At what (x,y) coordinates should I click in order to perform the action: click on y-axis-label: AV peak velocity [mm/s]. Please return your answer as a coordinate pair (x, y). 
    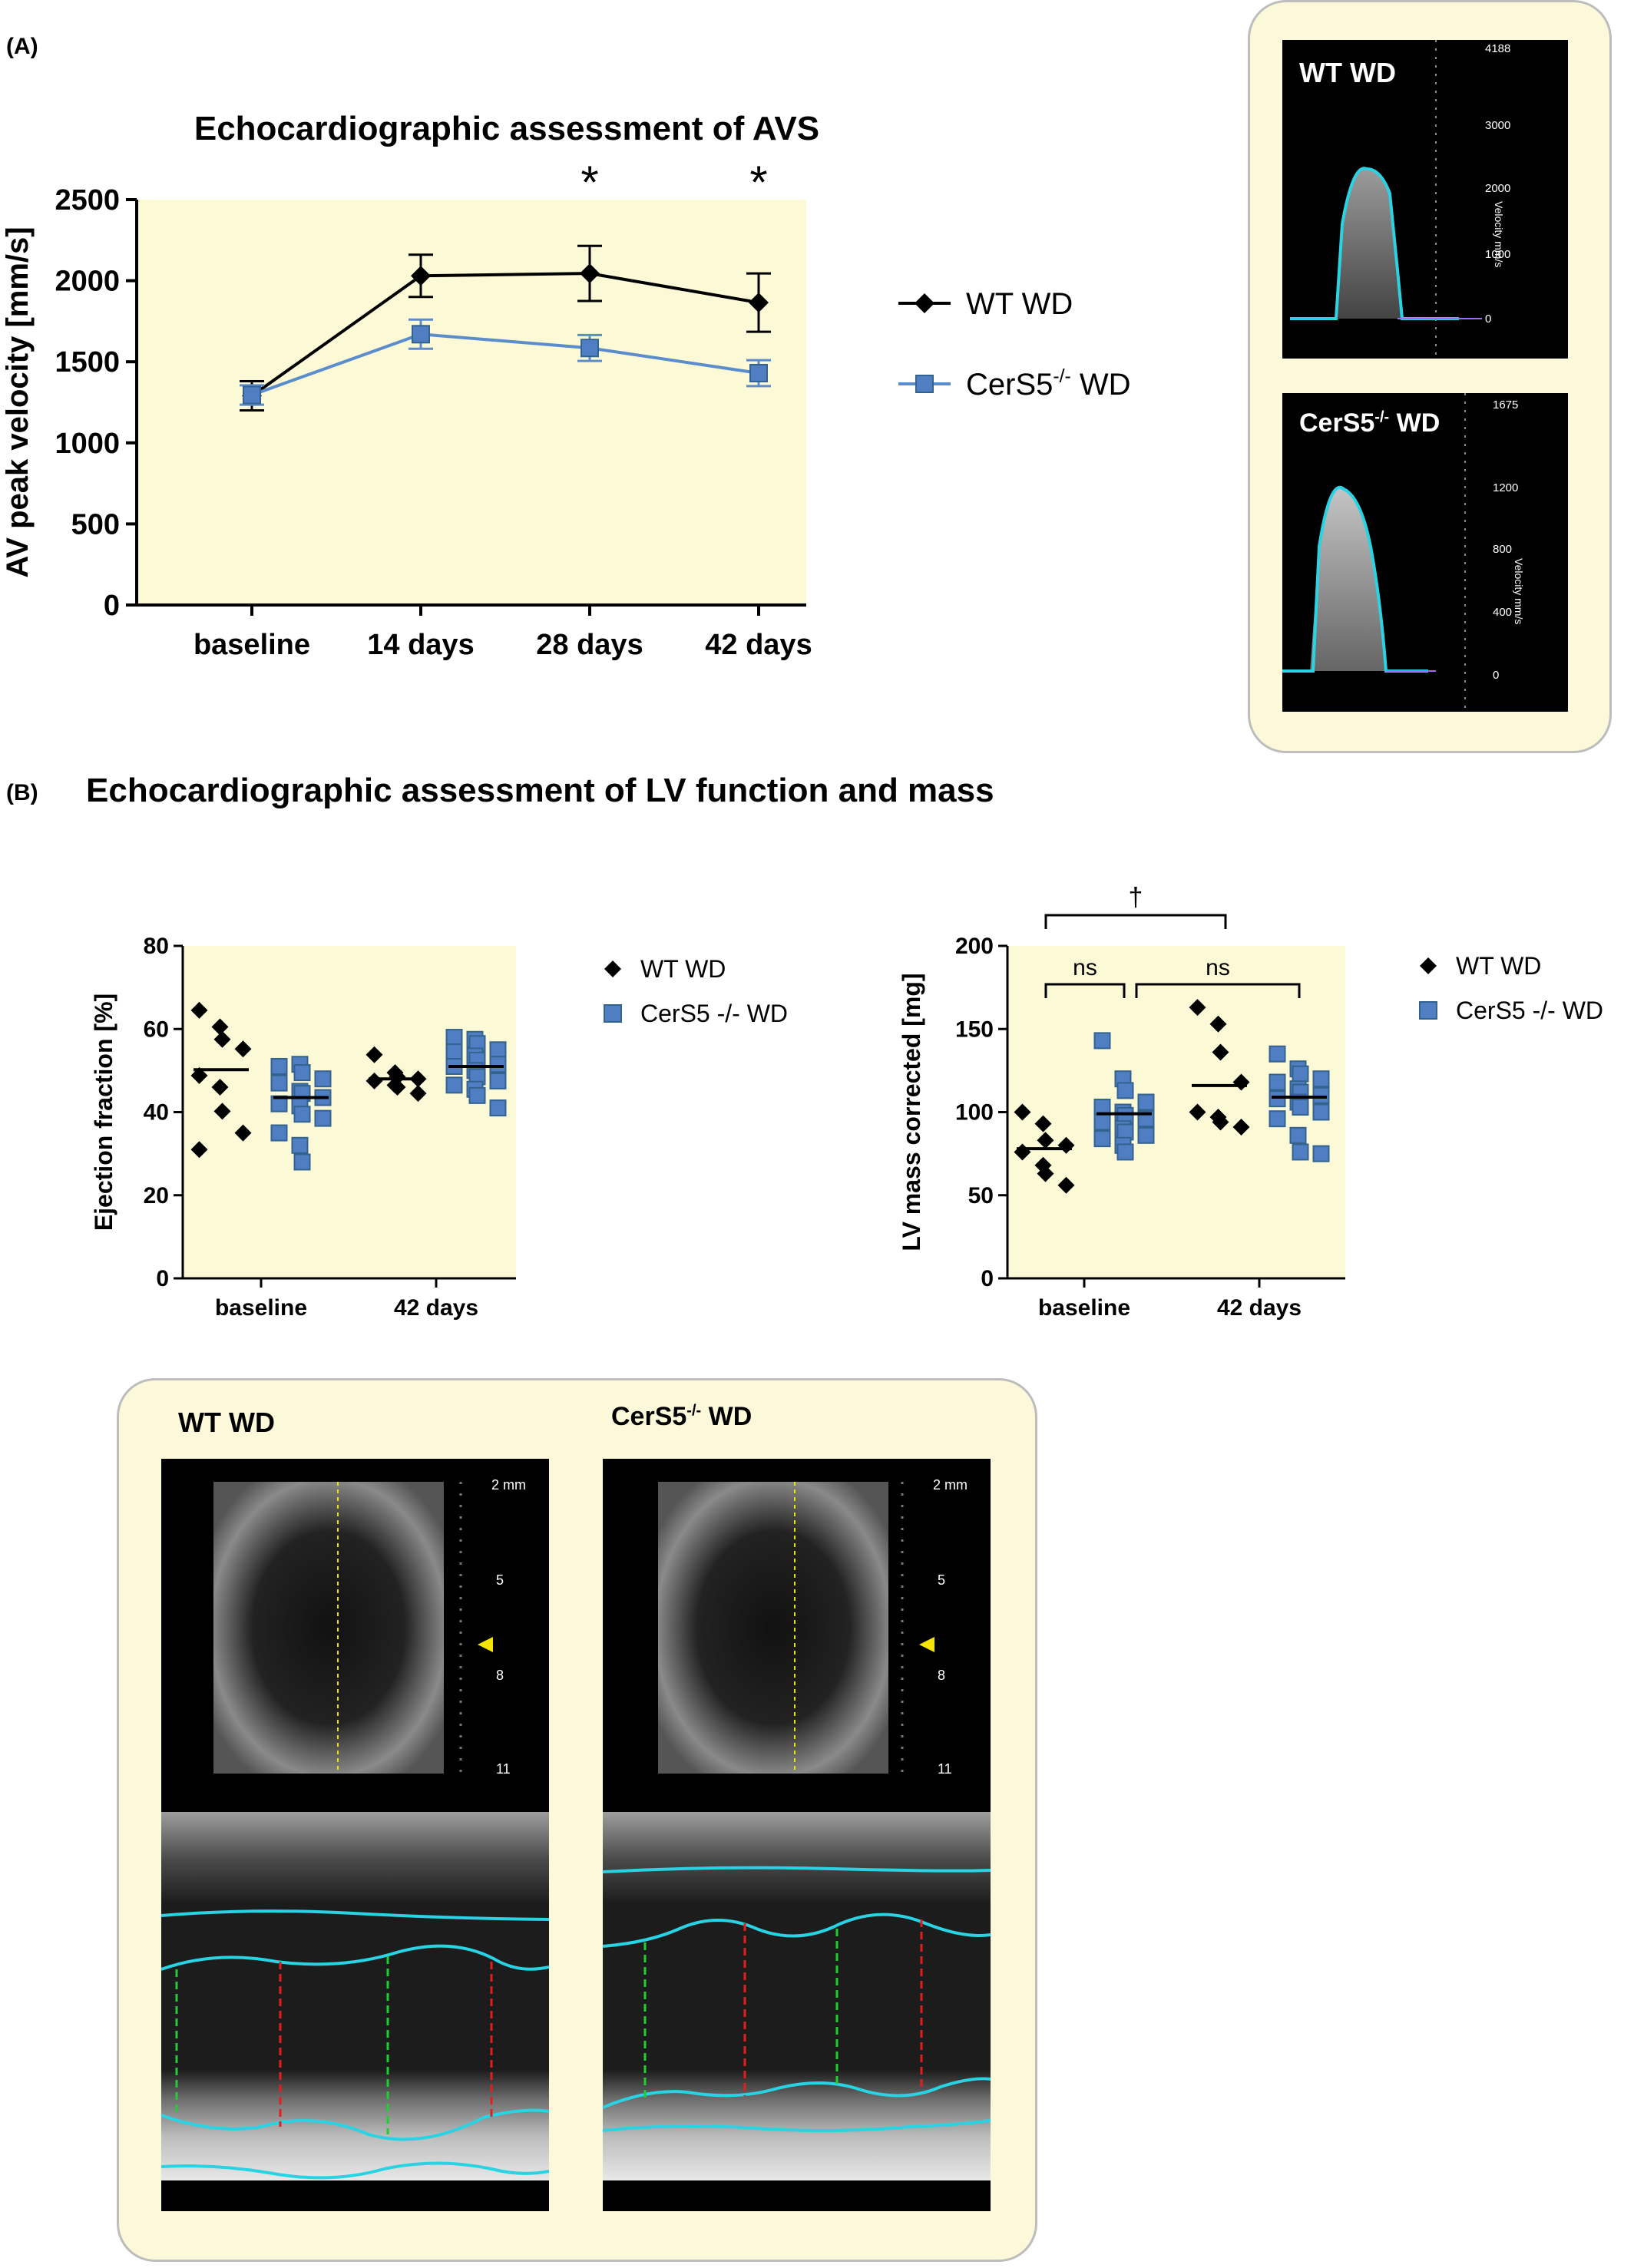
    Looking at the image, I should click on (18, 401).